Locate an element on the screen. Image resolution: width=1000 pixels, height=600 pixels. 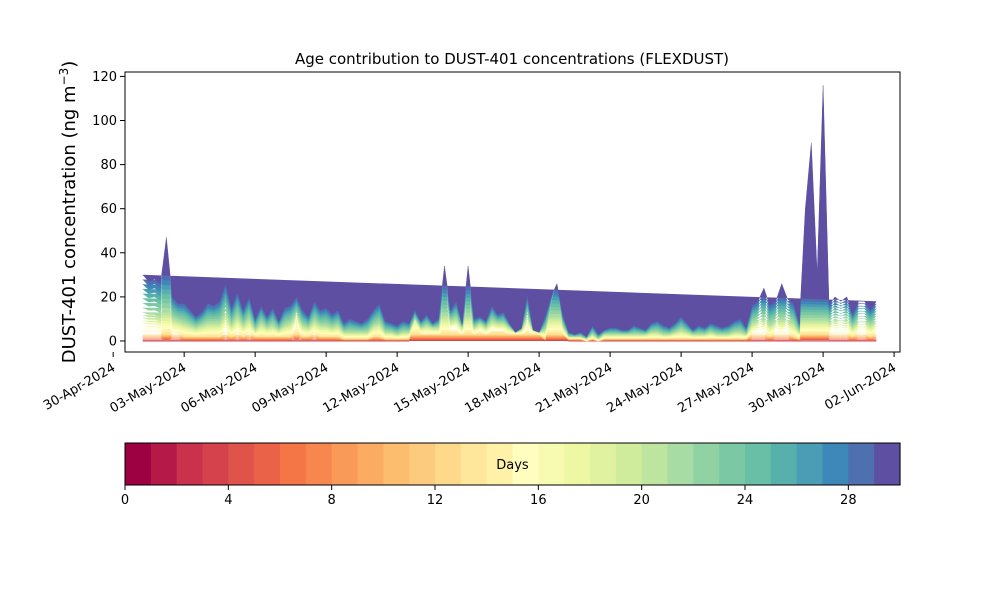
y-axis-label-main: DUST-401 concentration (ng m is located at coordinates (69, 224).